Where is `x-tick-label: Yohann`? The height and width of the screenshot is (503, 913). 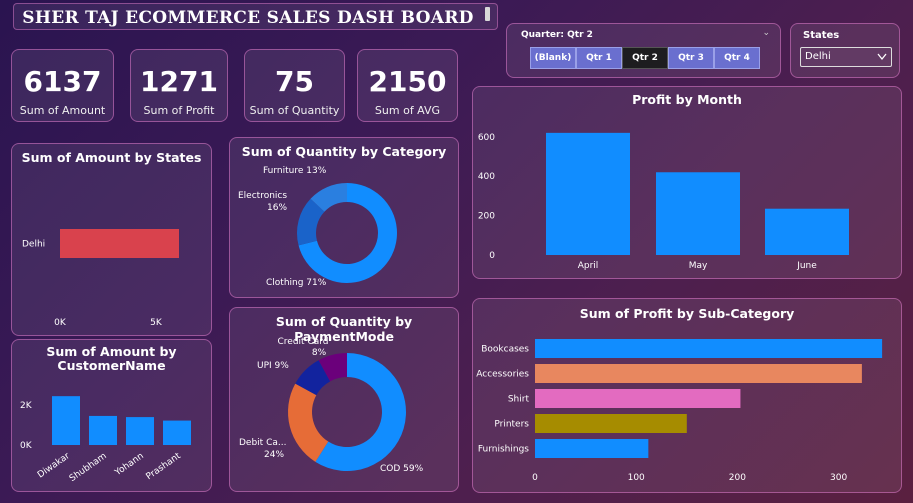
x-tick-label: Yohann is located at coordinates (129, 464).